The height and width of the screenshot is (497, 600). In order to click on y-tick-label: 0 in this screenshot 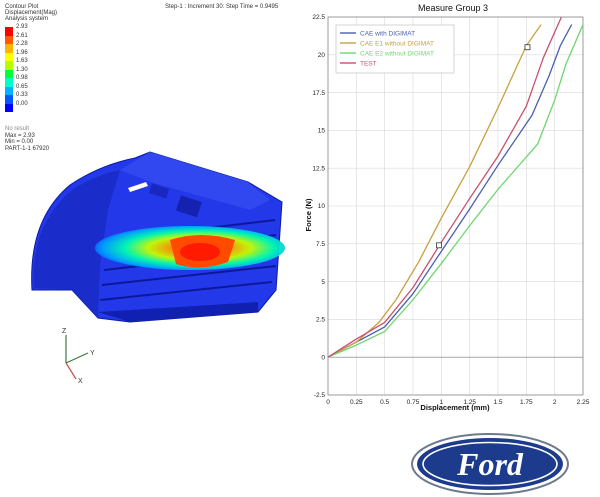, I will do `click(323, 357)`.